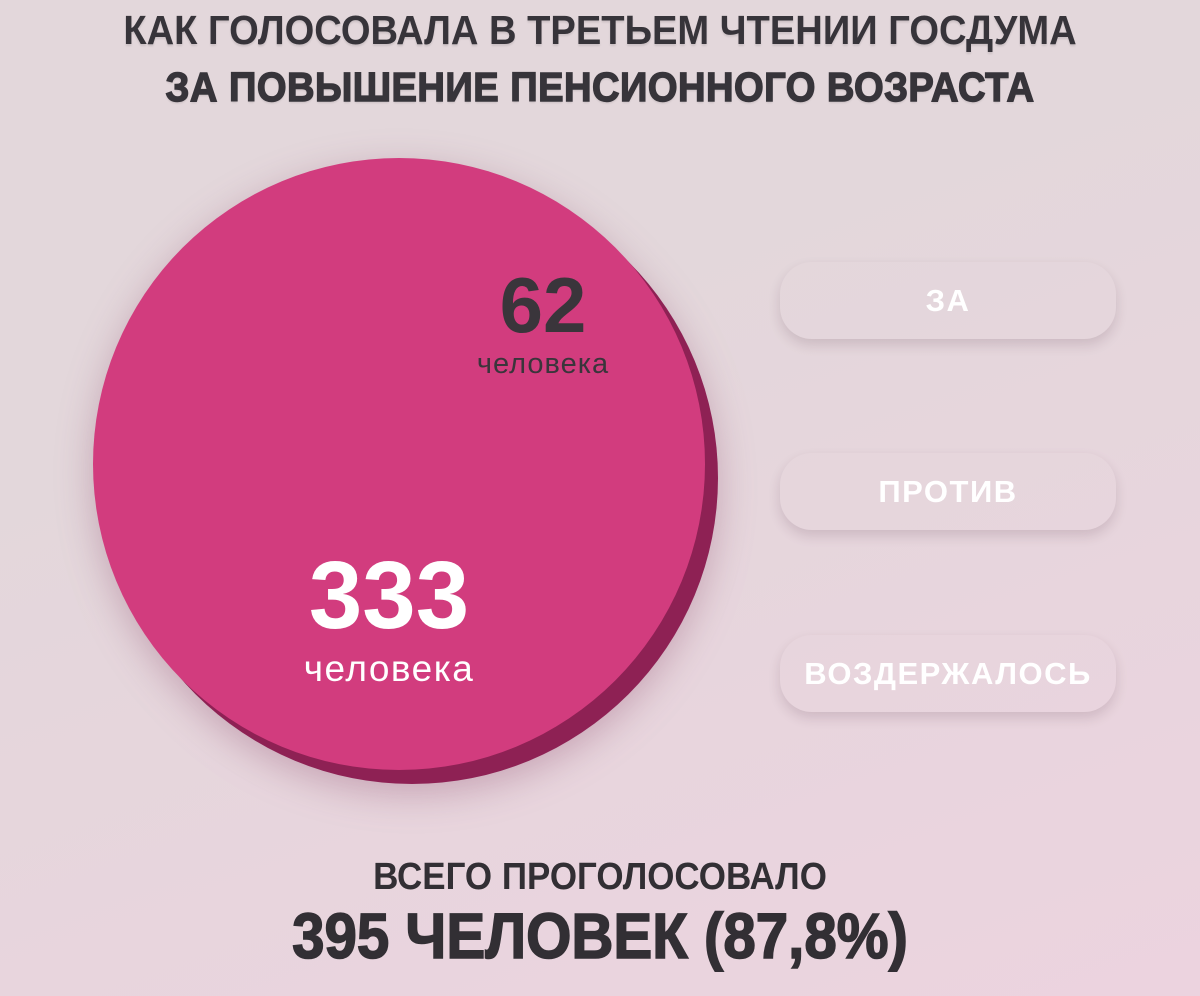 Image resolution: width=1200 pixels, height=996 pixels. Describe the element at coordinates (600, 877) in the screenshot. I see `footer-total-label: ВСЕГО ПРОГОЛОСОВАЛО` at that location.